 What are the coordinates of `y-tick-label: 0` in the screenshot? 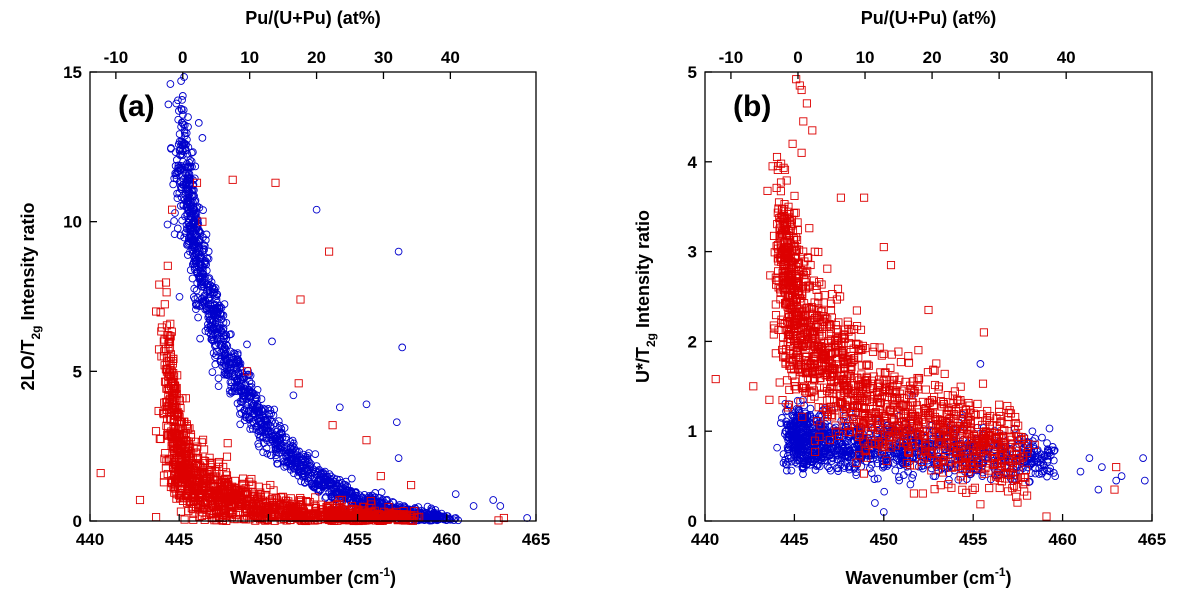 It's located at (77, 521).